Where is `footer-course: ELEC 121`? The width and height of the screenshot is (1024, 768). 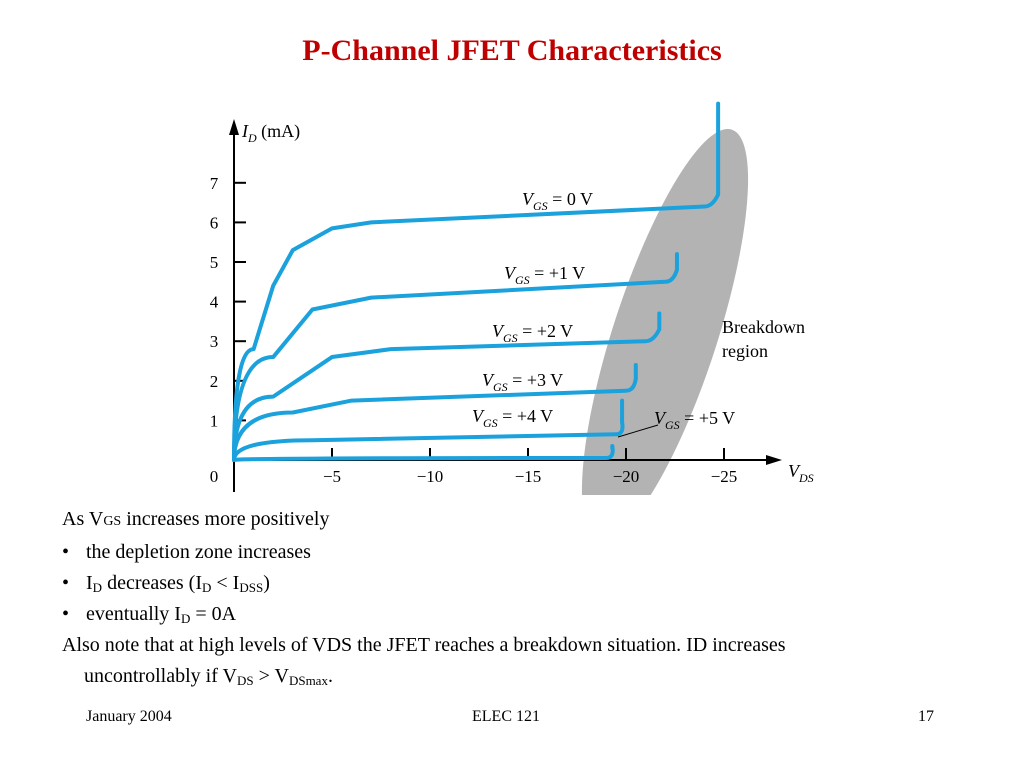
footer-course: ELEC 121 is located at coordinates (506, 716).